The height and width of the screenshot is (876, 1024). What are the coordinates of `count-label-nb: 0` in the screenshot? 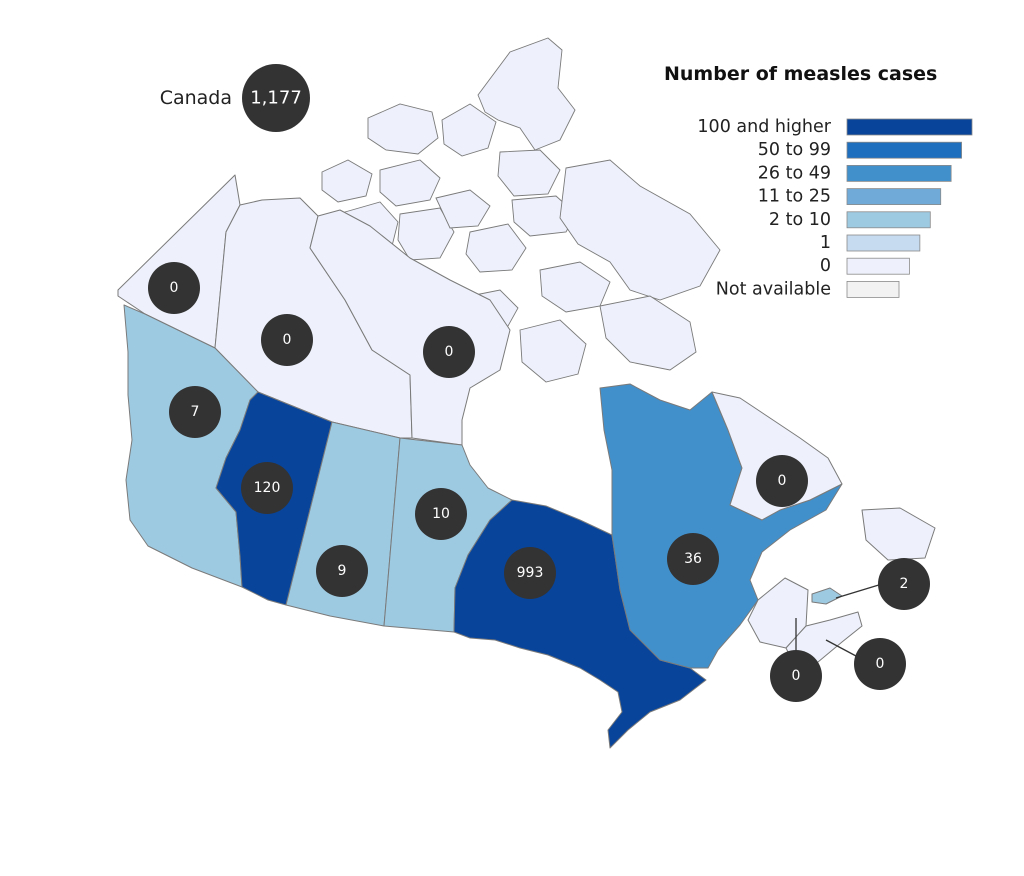 It's located at (796, 676).